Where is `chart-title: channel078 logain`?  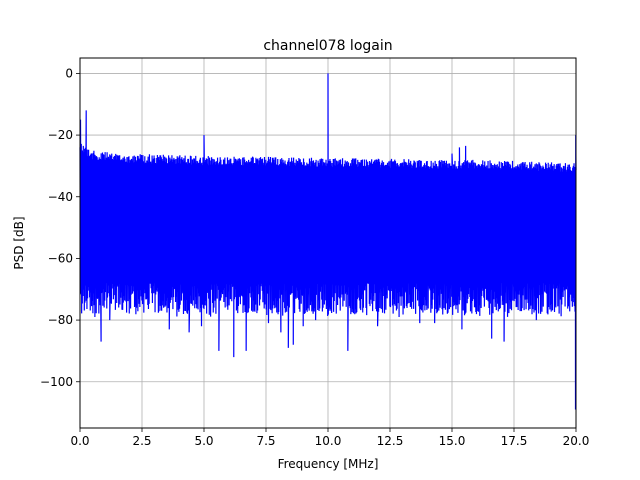
chart-title: channel078 logain is located at coordinates (327, 46).